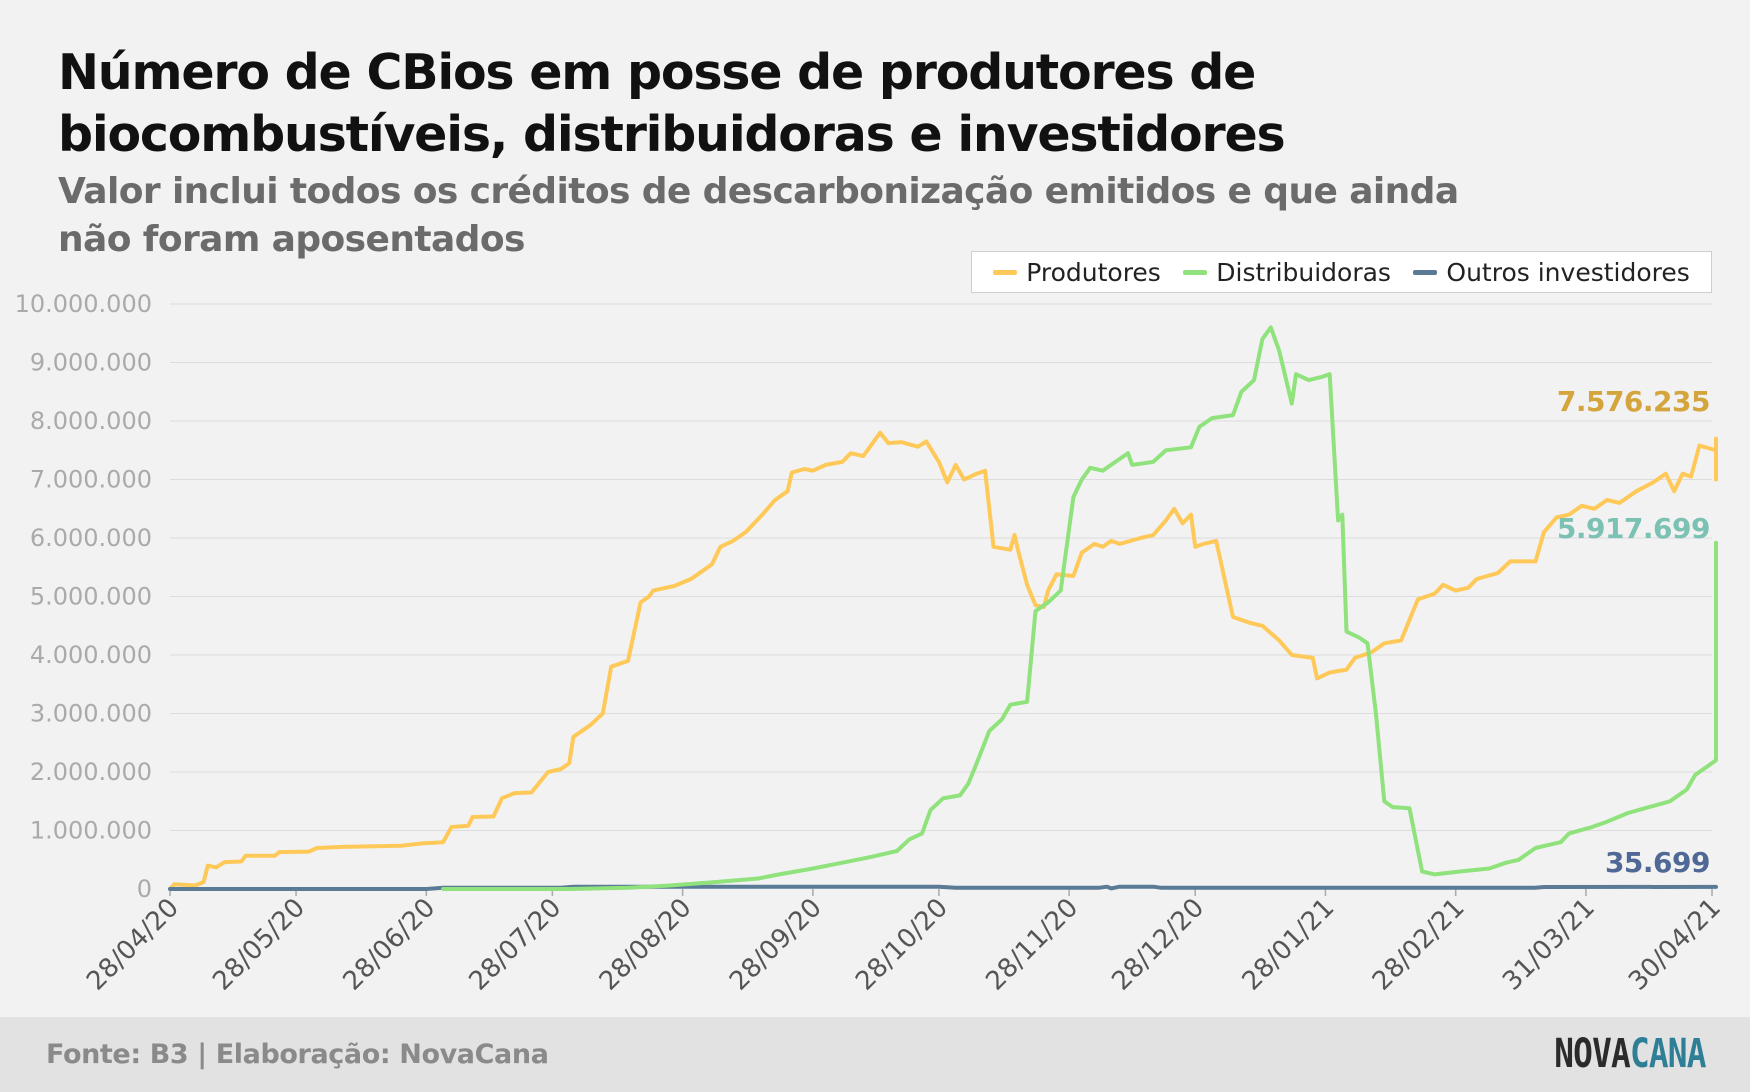  I want to click on legend-label-outros: Outros investidores, so click(1568, 272).